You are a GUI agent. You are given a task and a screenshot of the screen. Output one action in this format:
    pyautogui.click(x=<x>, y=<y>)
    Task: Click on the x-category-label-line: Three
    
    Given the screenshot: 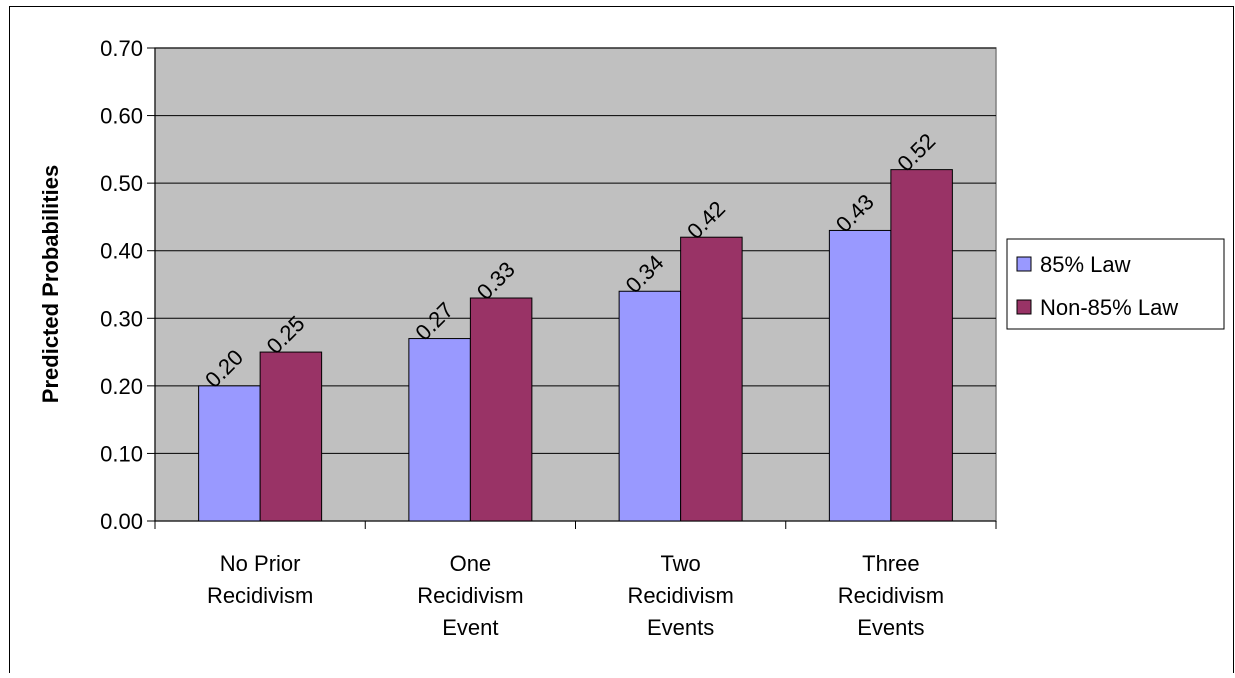 What is the action you would take?
    pyautogui.click(x=890, y=563)
    